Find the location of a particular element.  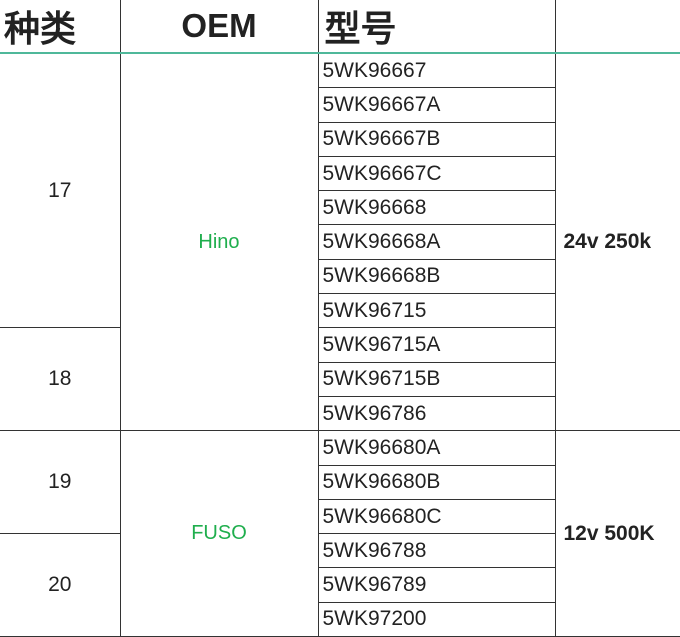

header-category: 种类 is located at coordinates (60, 27).